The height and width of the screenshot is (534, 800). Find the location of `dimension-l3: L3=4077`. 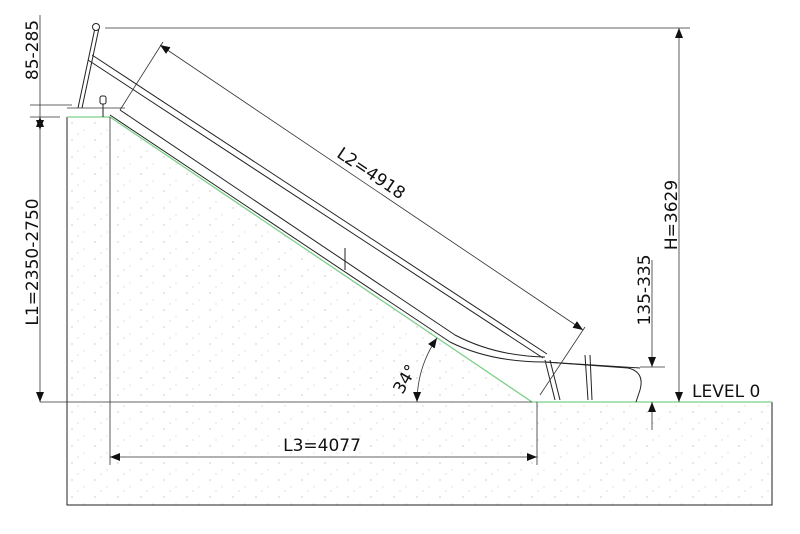

dimension-l3: L3=4077 is located at coordinates (323, 448).